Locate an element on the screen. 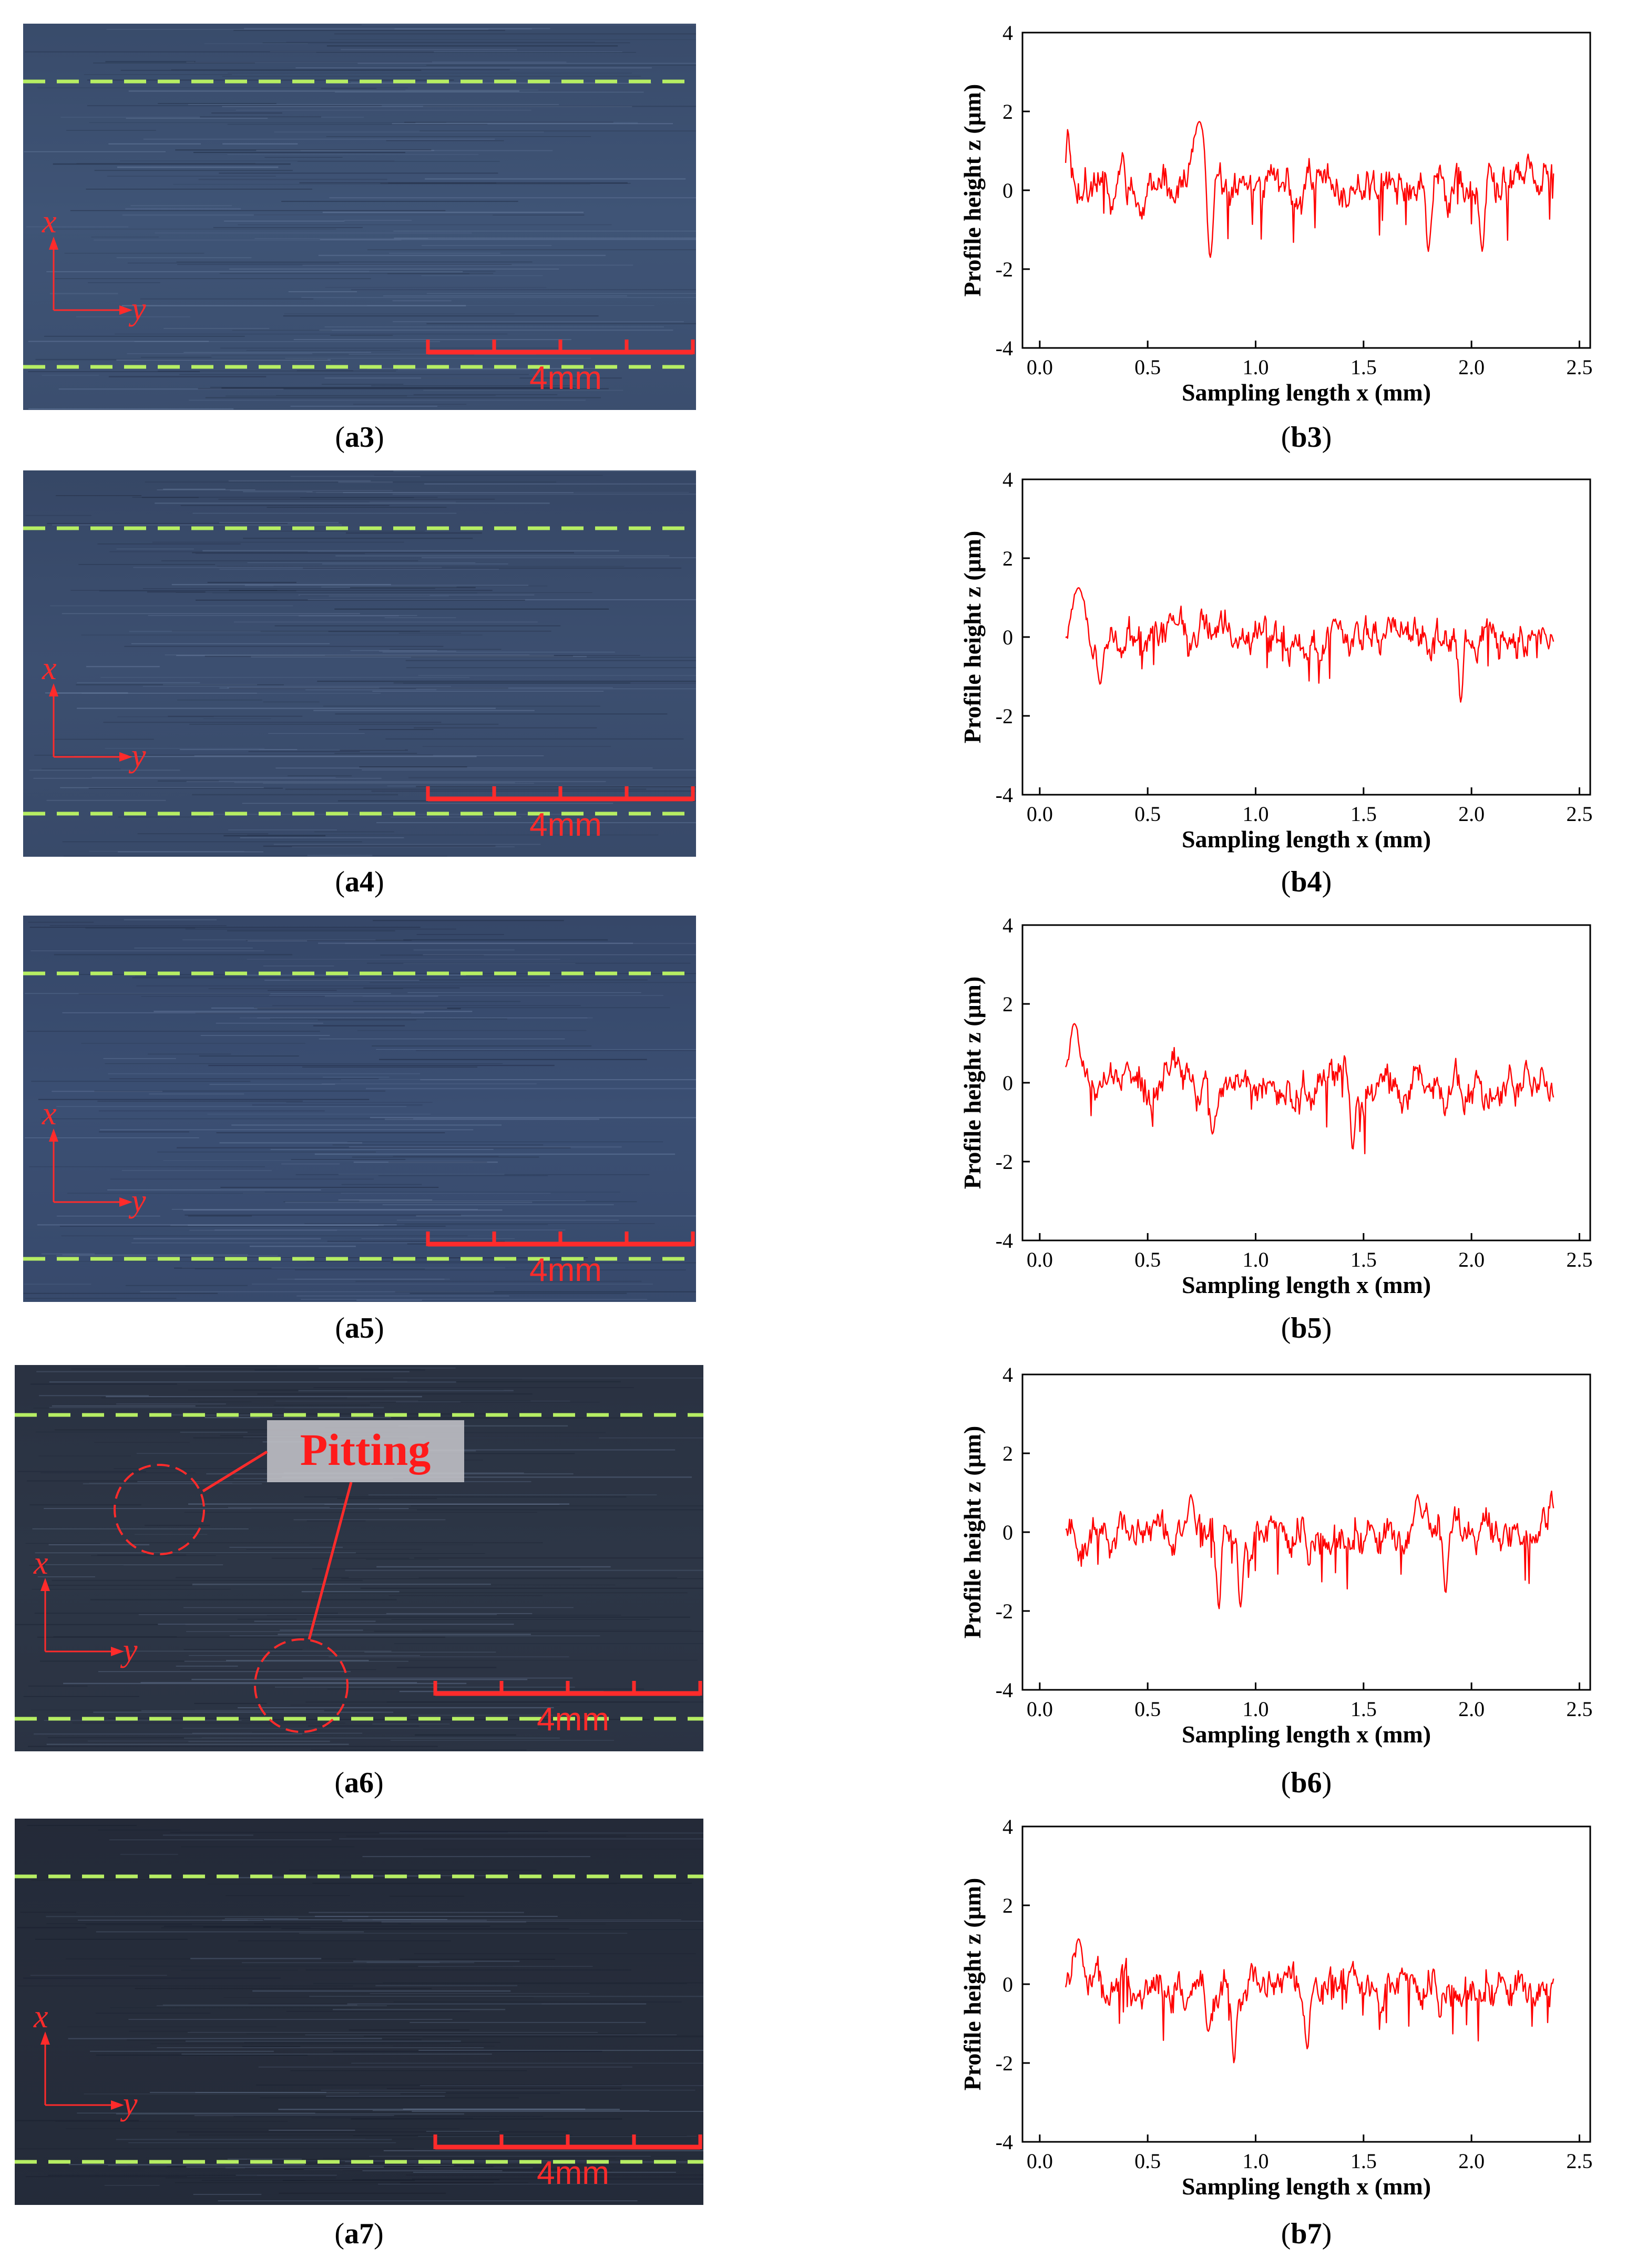 This screenshot has width=1647, height=2268. caption-b6: (b6) is located at coordinates (1306, 1783).